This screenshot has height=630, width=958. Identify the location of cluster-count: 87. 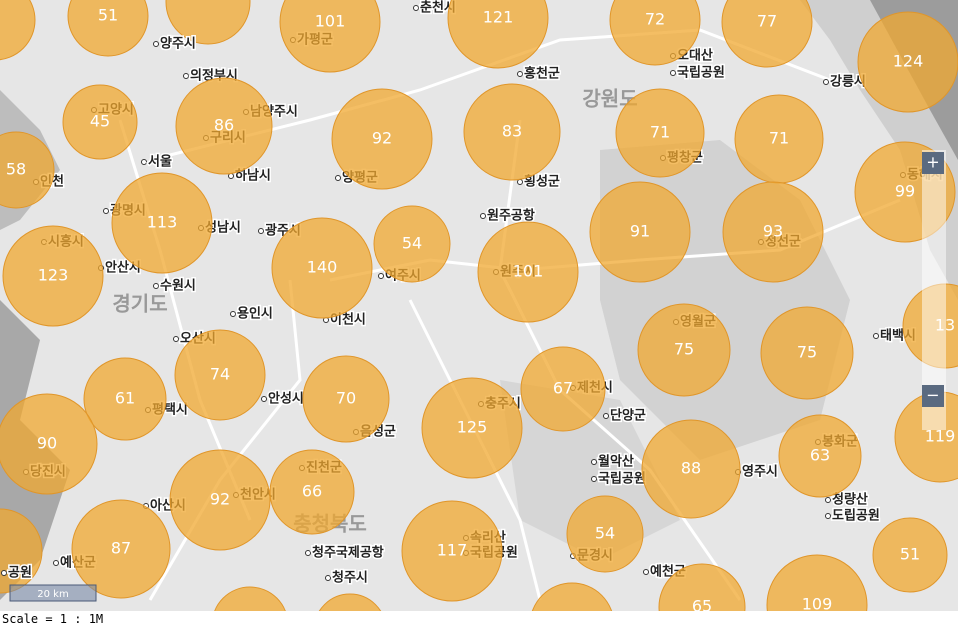
(121, 548).